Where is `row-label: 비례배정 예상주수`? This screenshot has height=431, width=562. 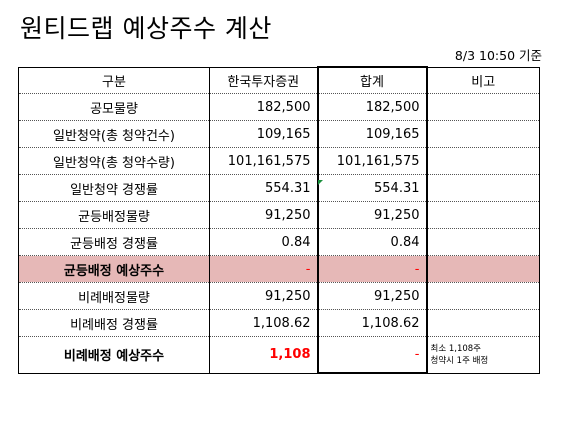
row-label: 비례배정 예상주수 is located at coordinates (114, 355).